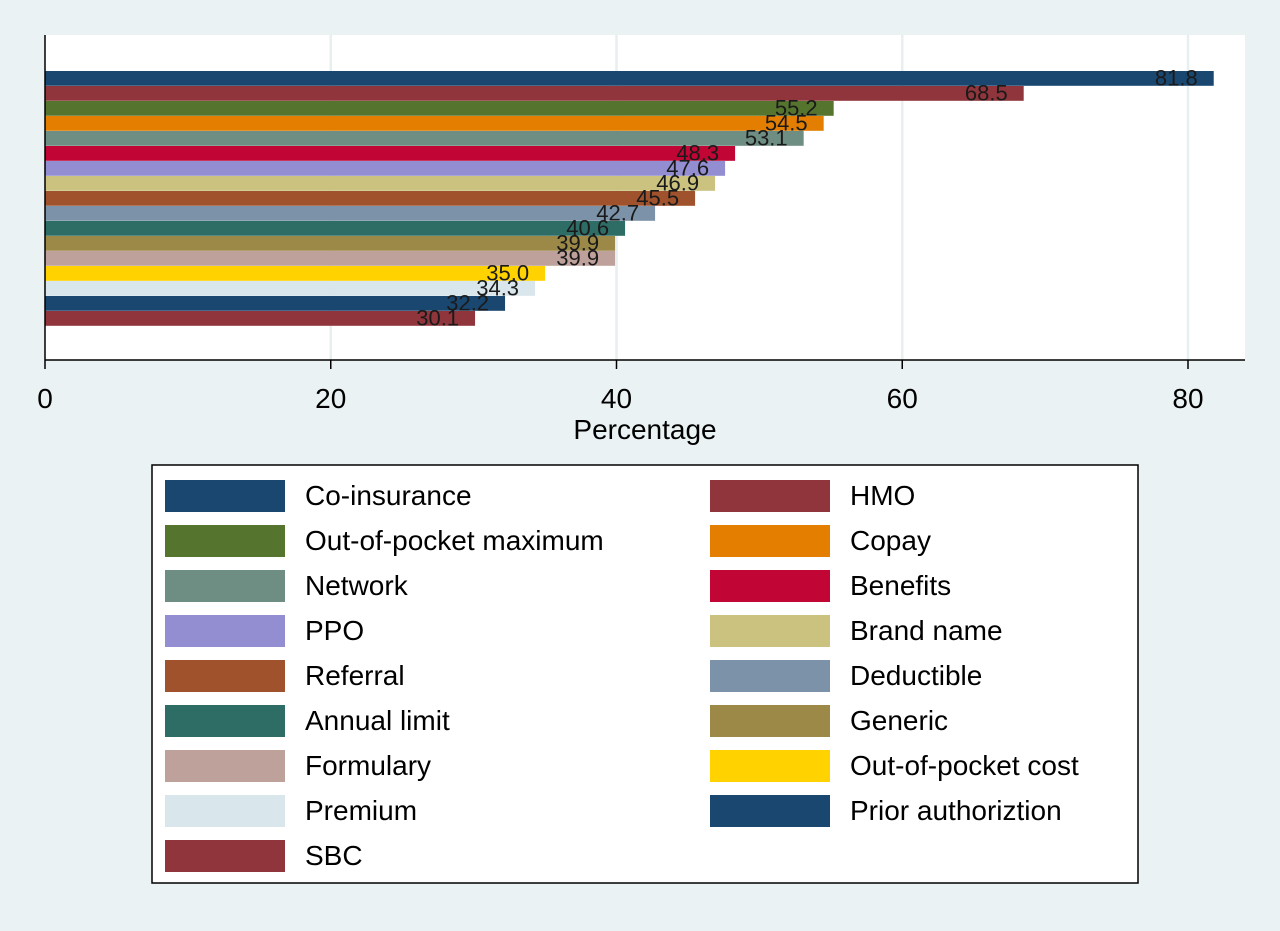 The image size is (1280, 931). Describe the element at coordinates (916, 675) in the screenshot. I see `legend-label-9: Deductible` at that location.